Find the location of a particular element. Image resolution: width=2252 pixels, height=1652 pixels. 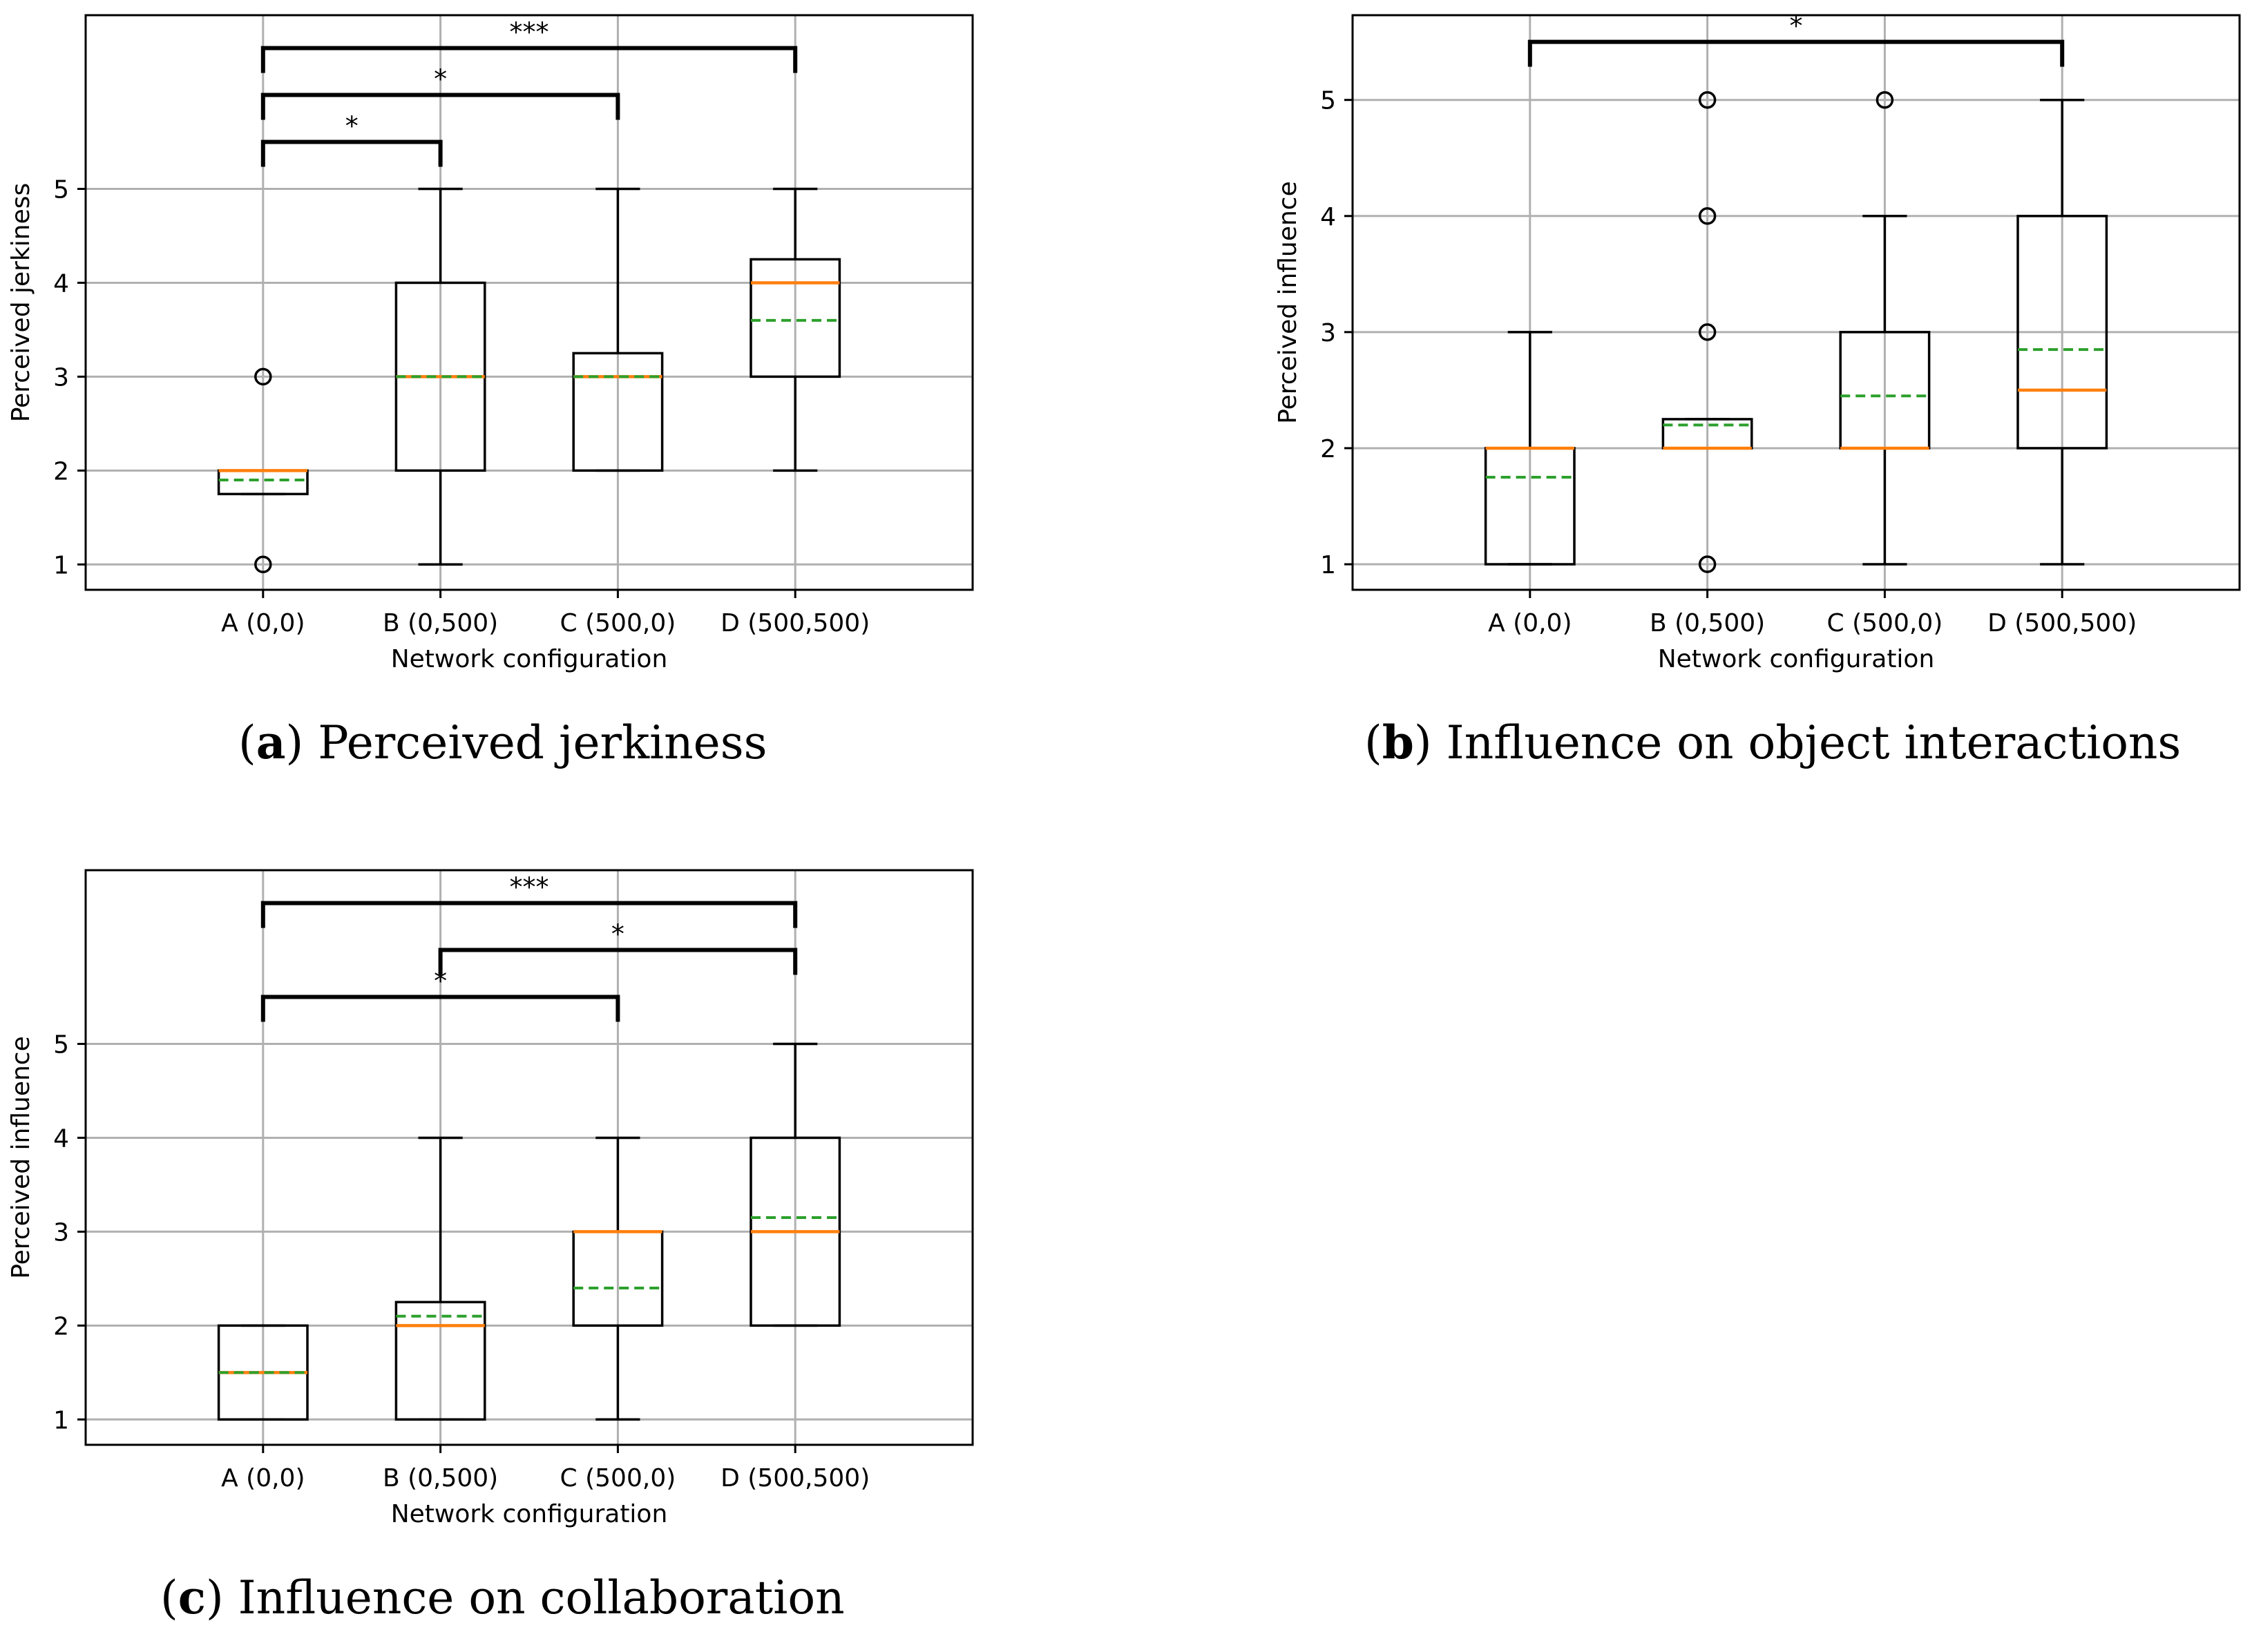

y-axis-label: Perceived jerkiness is located at coordinates (21, 303).